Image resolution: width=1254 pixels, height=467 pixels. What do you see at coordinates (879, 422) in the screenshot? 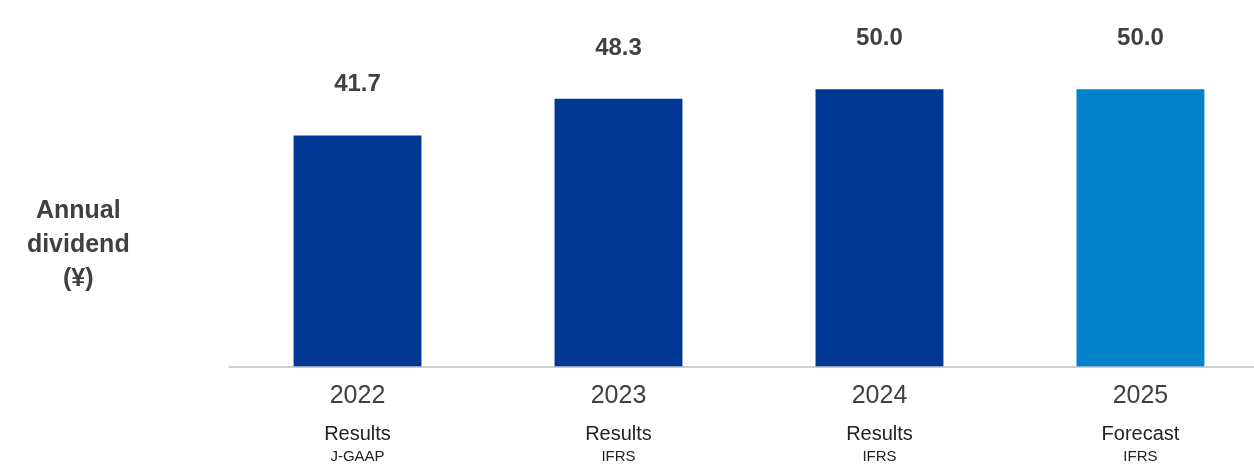
I see `x-tick-label: 2024 Results IFRS` at bounding box center [879, 422].